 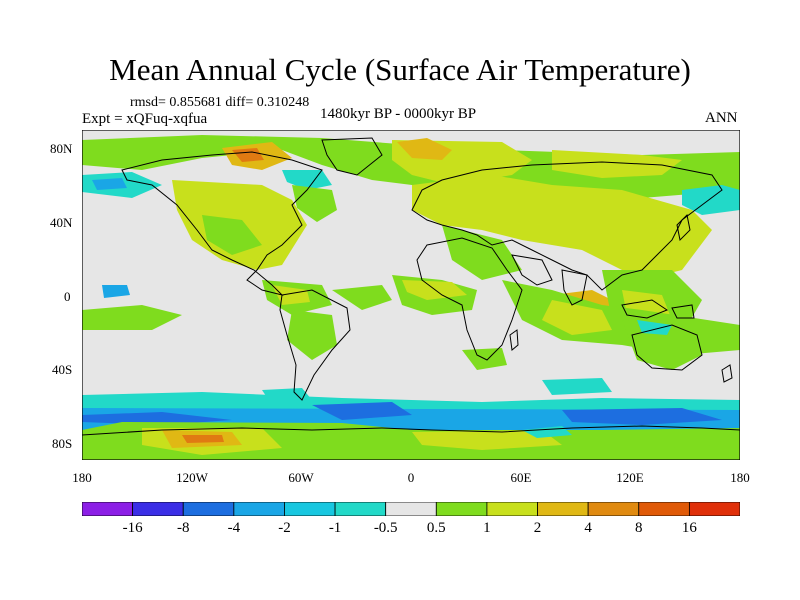 What do you see at coordinates (639, 528) in the screenshot?
I see `colorbar-label: 8` at bounding box center [639, 528].